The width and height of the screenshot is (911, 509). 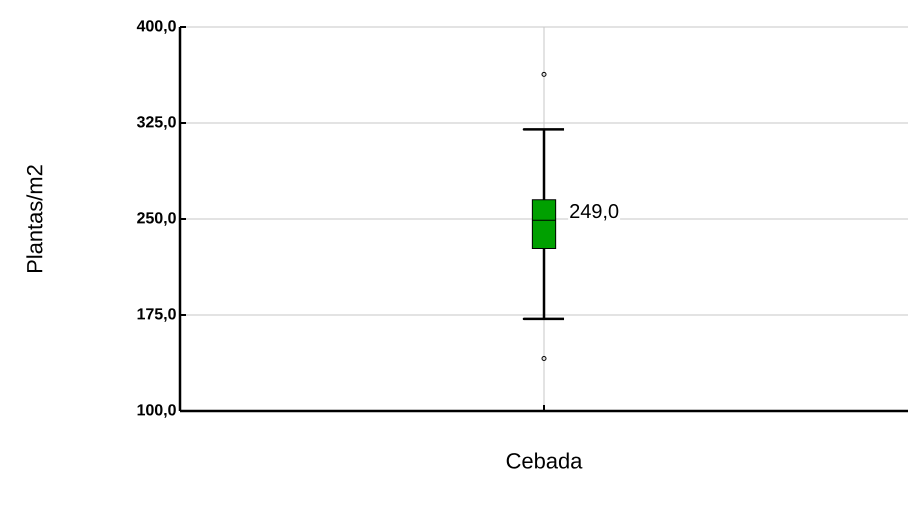 I want to click on y-tick-label: 400,0, so click(x=156, y=27).